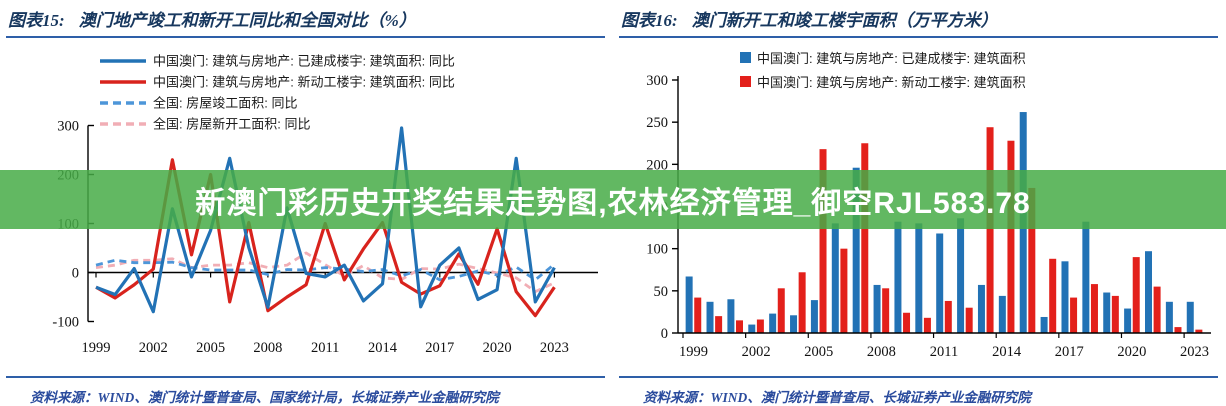  Describe the element at coordinates (231, 124) in the screenshot. I see `svg-text: 全国: 房屋新开工面积: 同比` at that location.